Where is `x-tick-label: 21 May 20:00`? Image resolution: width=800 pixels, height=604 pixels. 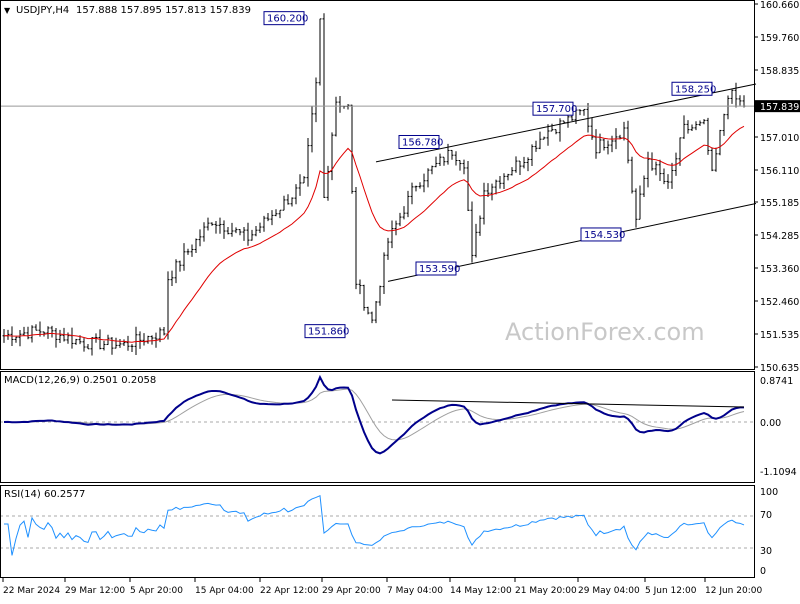 x-tick-label: 21 May 20:00 is located at coordinates (546, 591).